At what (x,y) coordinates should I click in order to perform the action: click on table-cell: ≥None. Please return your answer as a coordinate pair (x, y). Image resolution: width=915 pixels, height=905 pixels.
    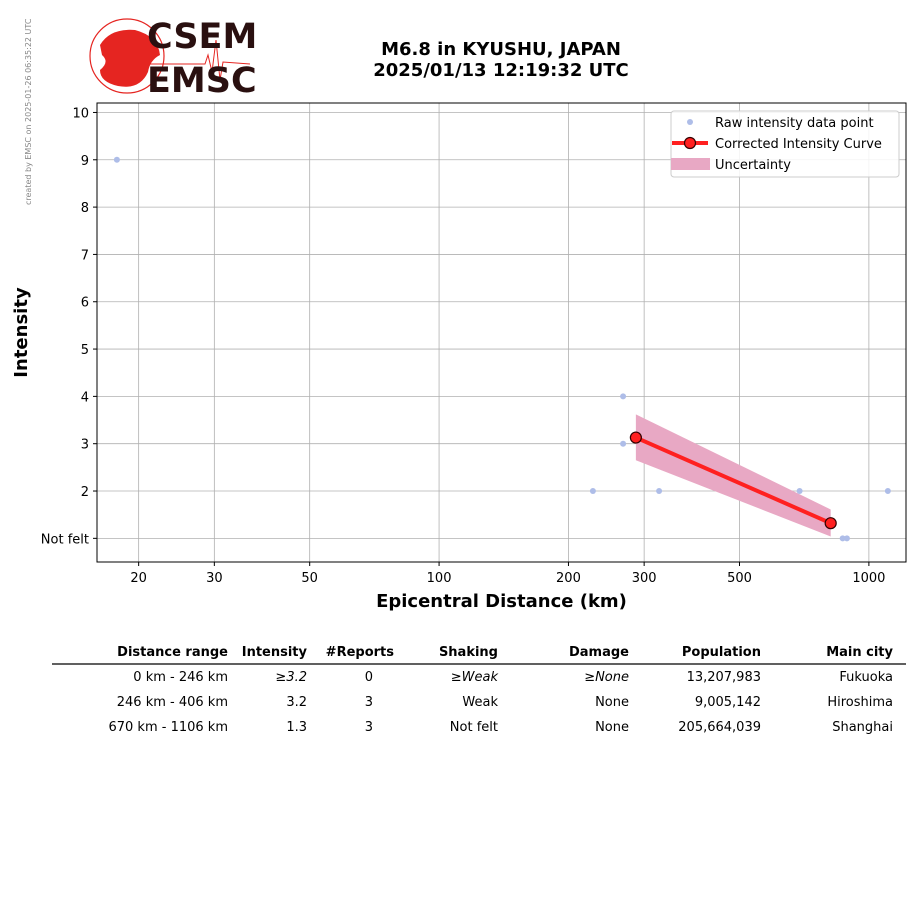
    Looking at the image, I should click on (606, 677).